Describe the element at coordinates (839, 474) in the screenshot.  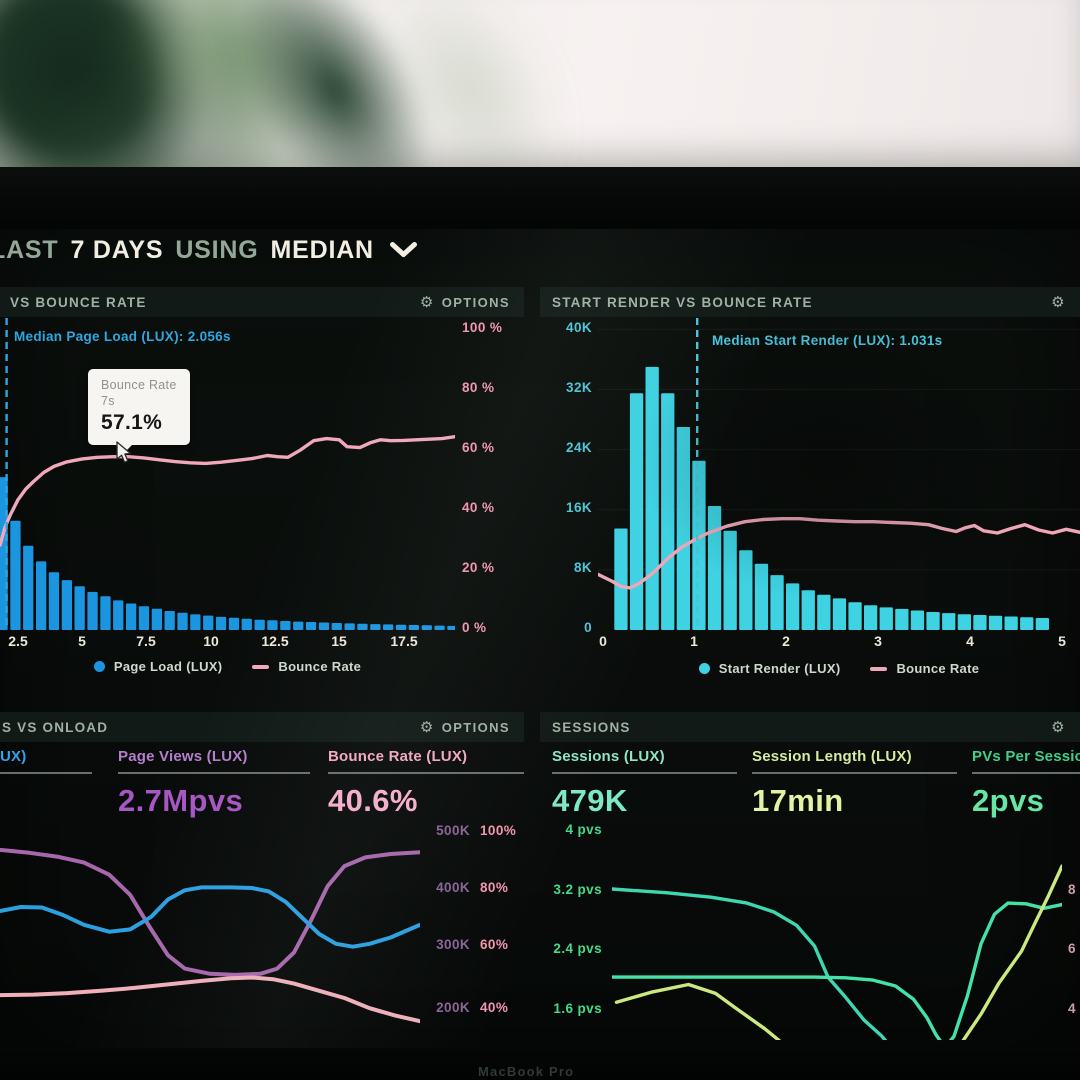
I see `start-render-bounce-chart` at that location.